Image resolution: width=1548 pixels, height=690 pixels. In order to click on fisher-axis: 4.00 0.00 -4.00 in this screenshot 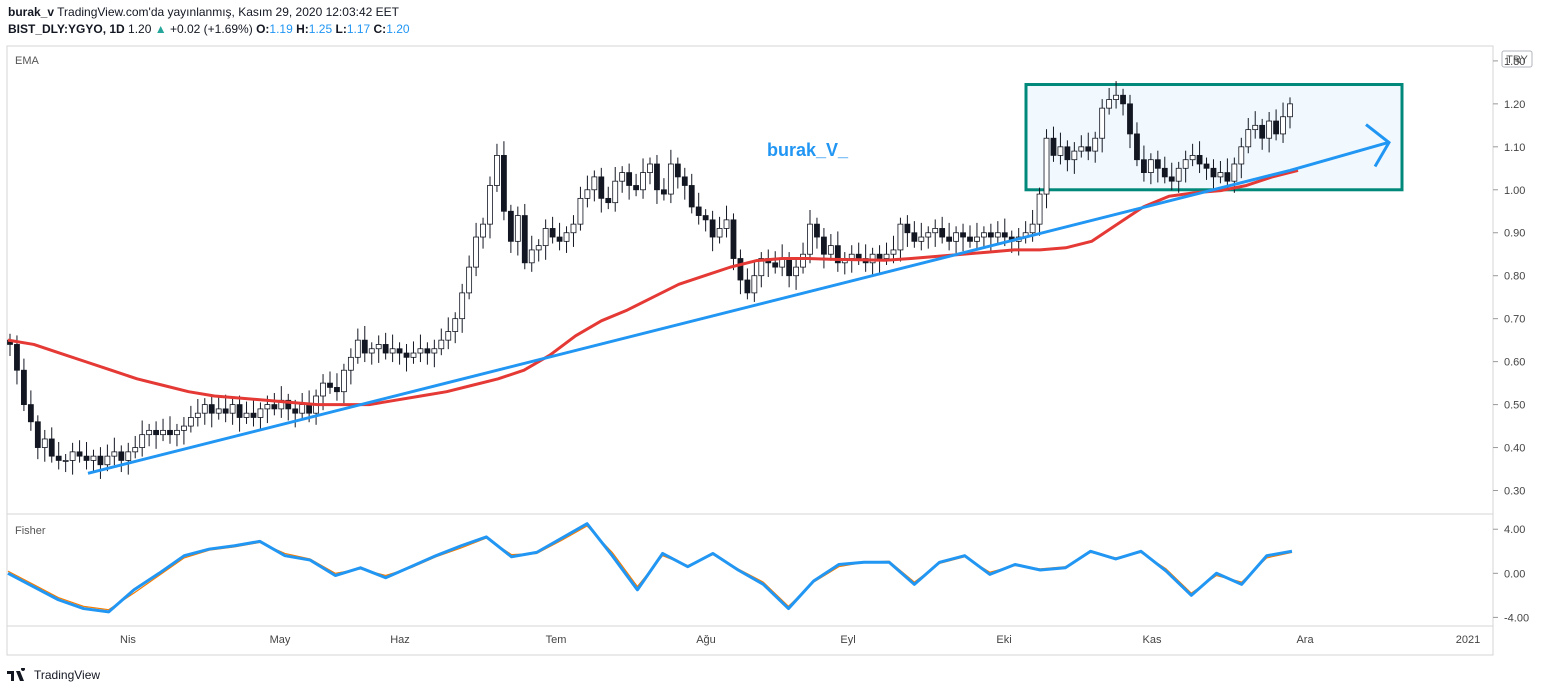, I will do `click(1511, 574)`.